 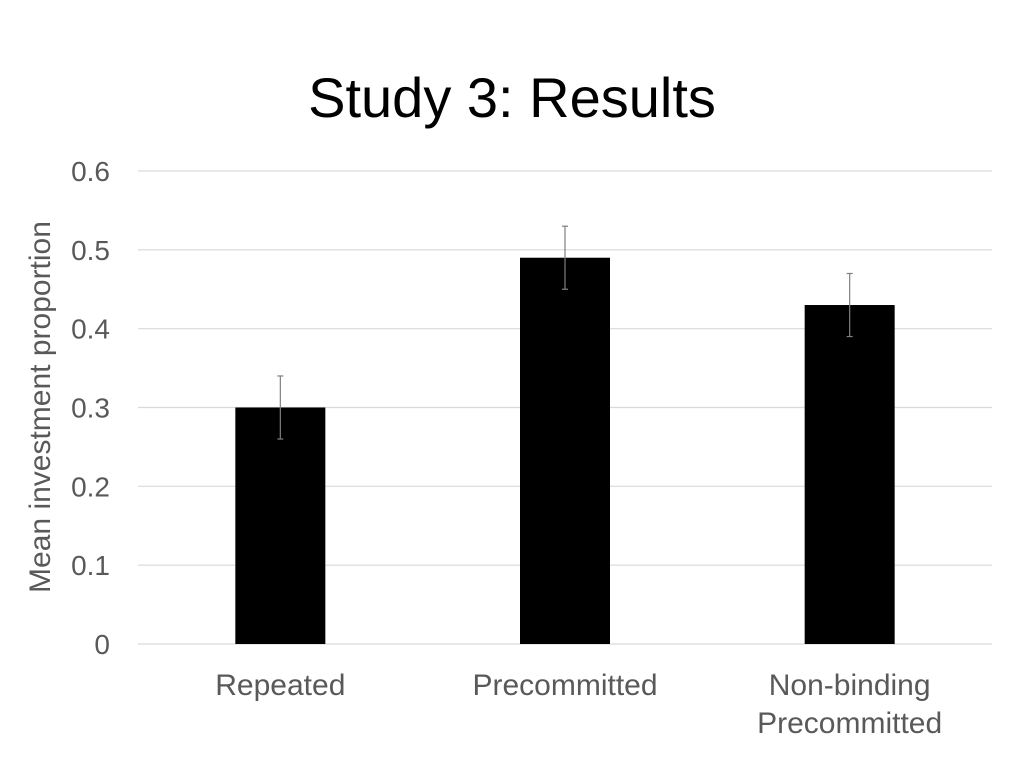 What do you see at coordinates (90, 329) in the screenshot?
I see `y-tick-label: 0.4` at bounding box center [90, 329].